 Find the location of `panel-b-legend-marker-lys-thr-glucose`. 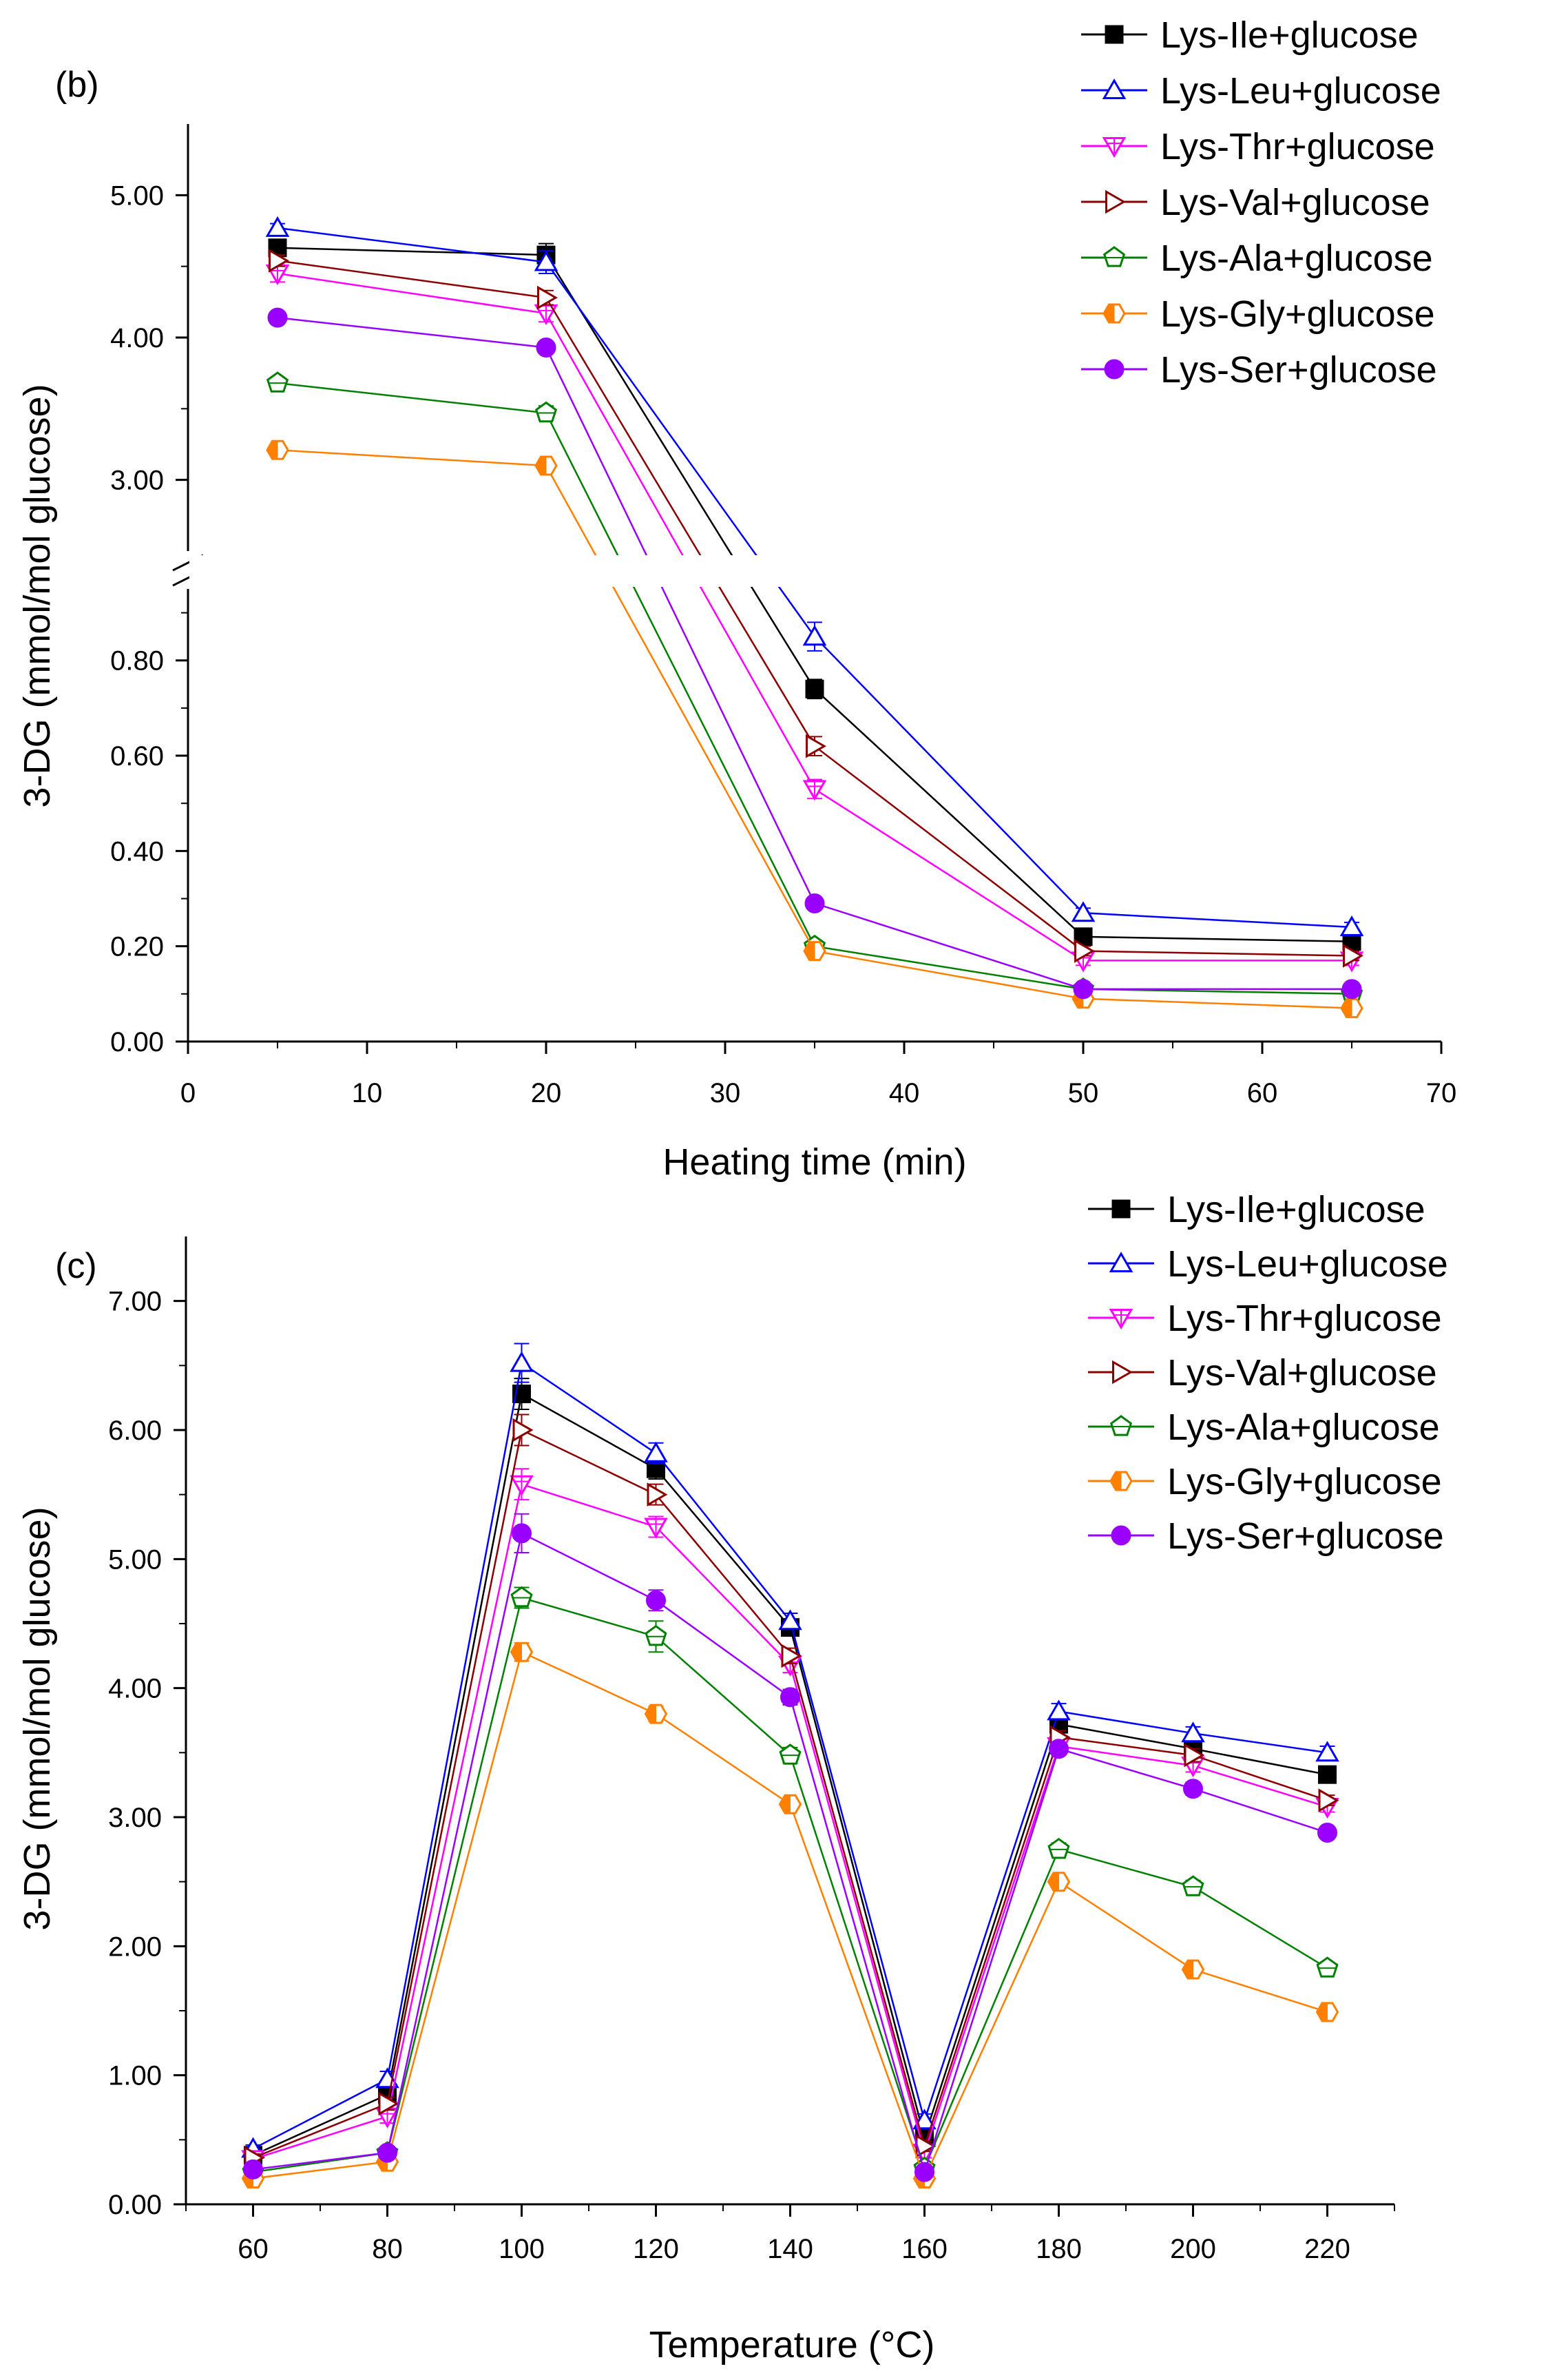

panel-b-legend-marker-lys-thr-glucose is located at coordinates (1114, 147).